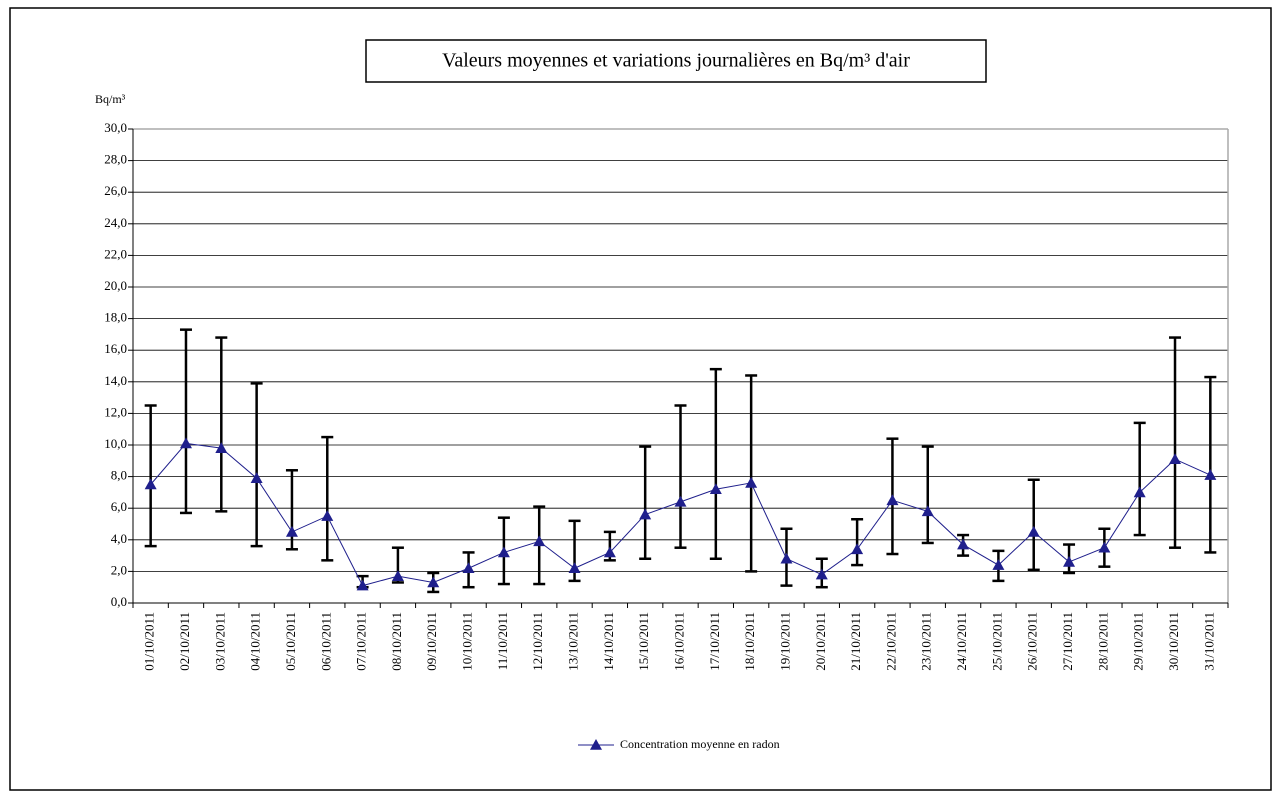 The image size is (1272, 791). I want to click on y-tick-label: 18,0, so click(115, 317).